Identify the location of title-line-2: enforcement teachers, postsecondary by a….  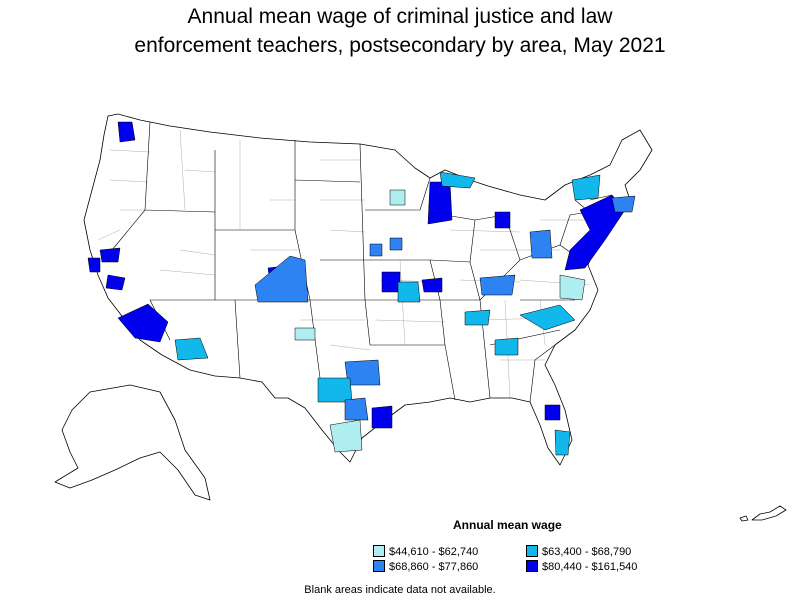
(400, 45).